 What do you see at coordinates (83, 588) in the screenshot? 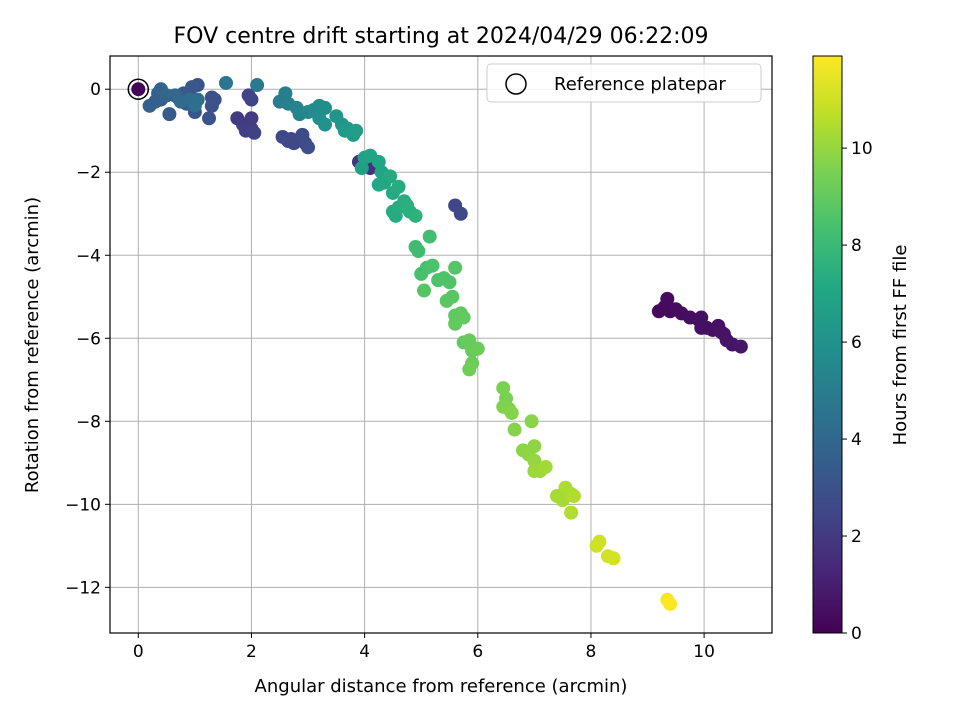
I see `y-tick-label: −12` at bounding box center [83, 588].